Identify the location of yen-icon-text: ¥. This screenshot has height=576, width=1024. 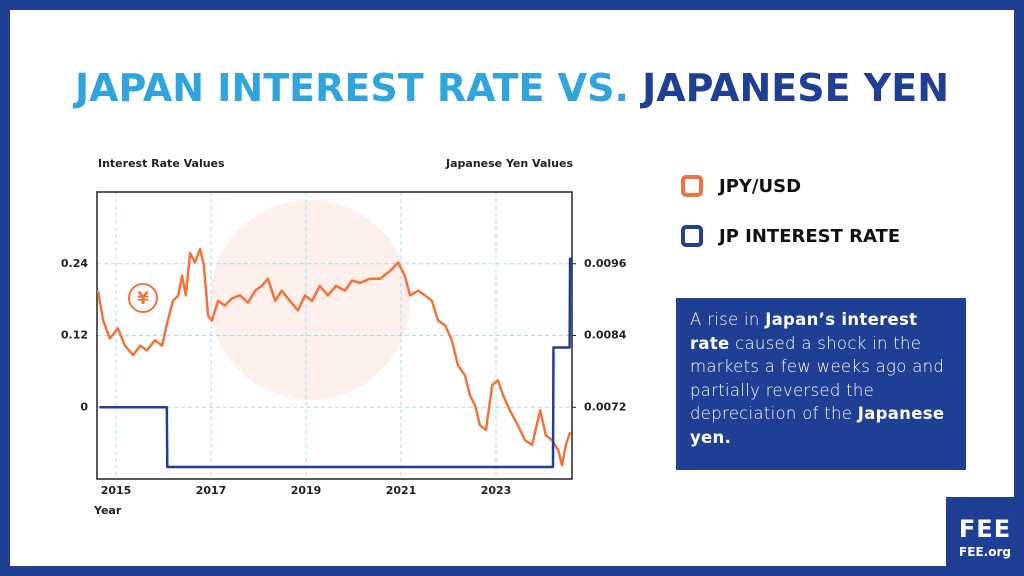
(143, 299).